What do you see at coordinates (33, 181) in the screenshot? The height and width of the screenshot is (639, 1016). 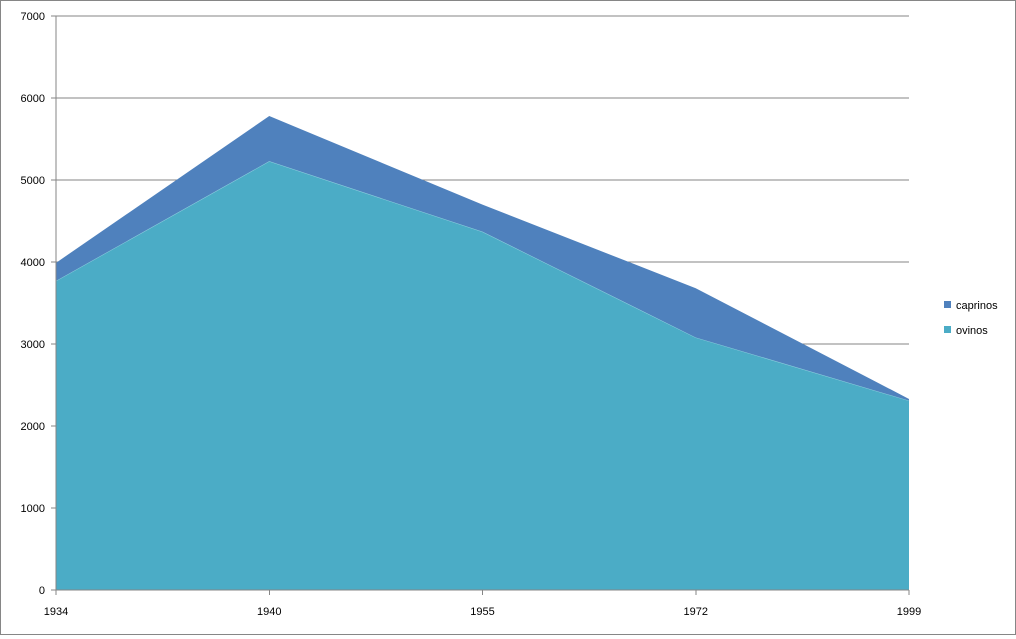 I see `y-tick-label: 5000` at bounding box center [33, 181].